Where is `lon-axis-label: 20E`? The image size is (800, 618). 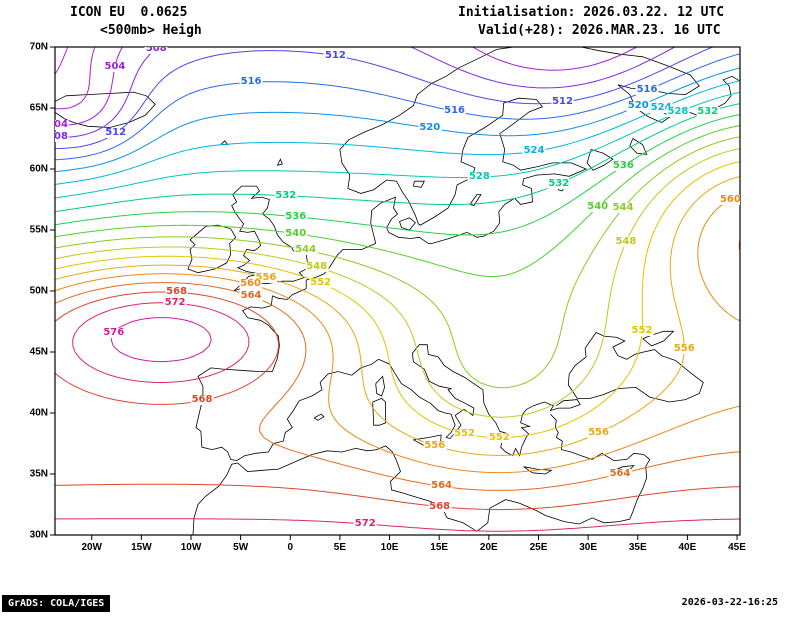
lon-axis-label: 20E is located at coordinates (488, 547).